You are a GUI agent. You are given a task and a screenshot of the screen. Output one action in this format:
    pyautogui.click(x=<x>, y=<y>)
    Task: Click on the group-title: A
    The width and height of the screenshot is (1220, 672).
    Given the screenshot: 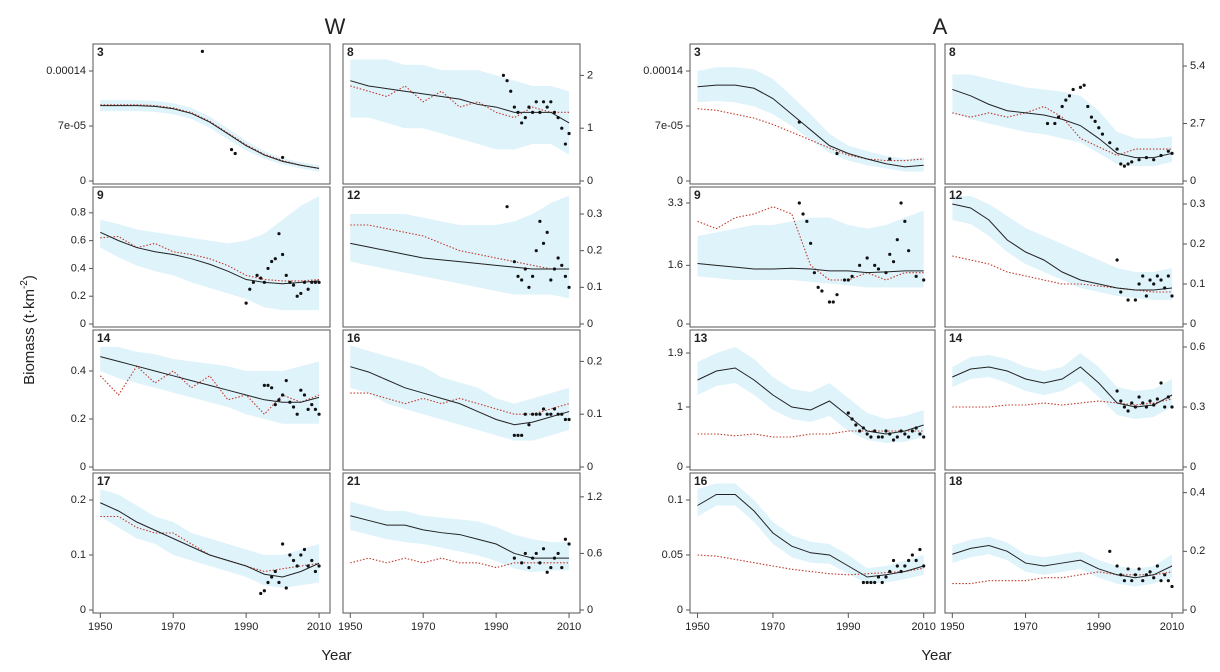 What is the action you would take?
    pyautogui.click(x=940, y=26)
    